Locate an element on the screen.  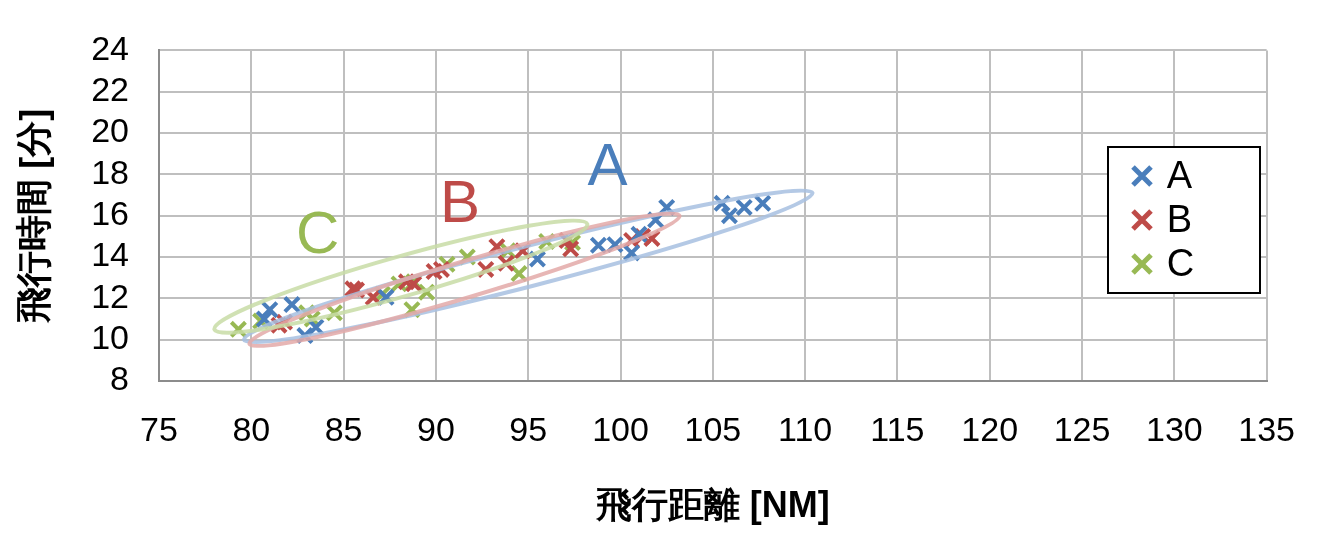
y-axis-title: 飛行時間 [分] is located at coordinates (33, 216).